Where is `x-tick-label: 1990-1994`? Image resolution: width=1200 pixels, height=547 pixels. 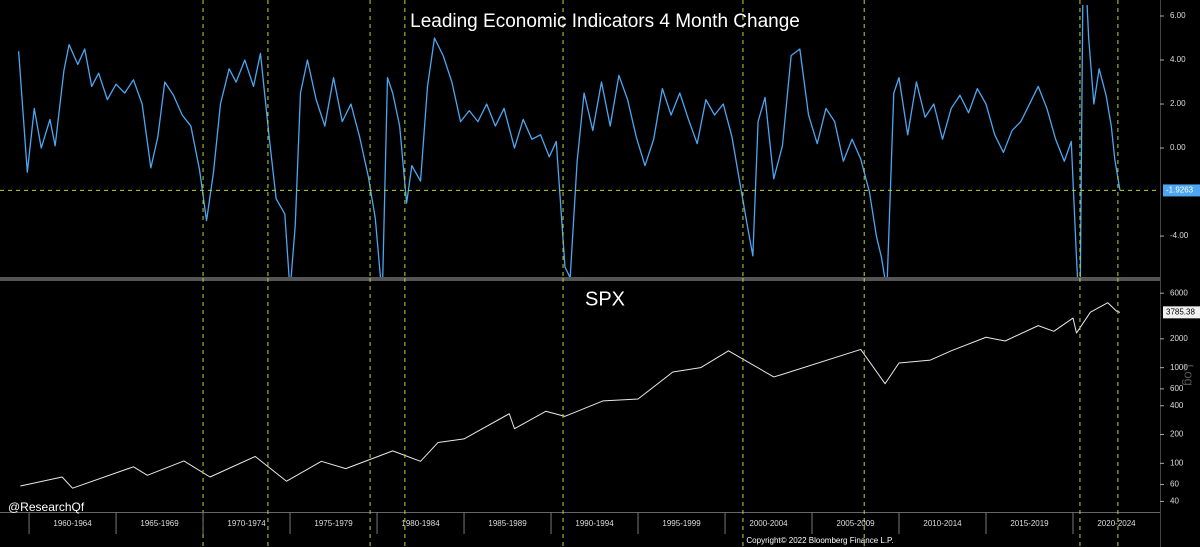 x-tick-label: 1990-1994 is located at coordinates (594, 523).